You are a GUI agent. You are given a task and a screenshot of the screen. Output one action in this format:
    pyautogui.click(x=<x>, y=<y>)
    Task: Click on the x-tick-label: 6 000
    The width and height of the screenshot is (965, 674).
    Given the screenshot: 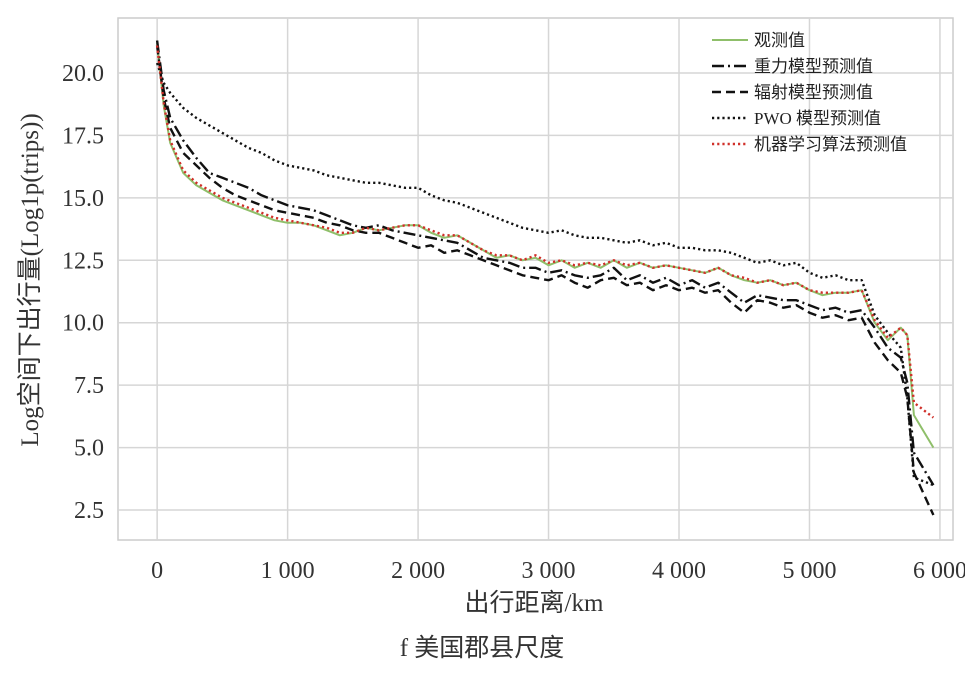 What is the action you would take?
    pyautogui.click(x=939, y=571)
    